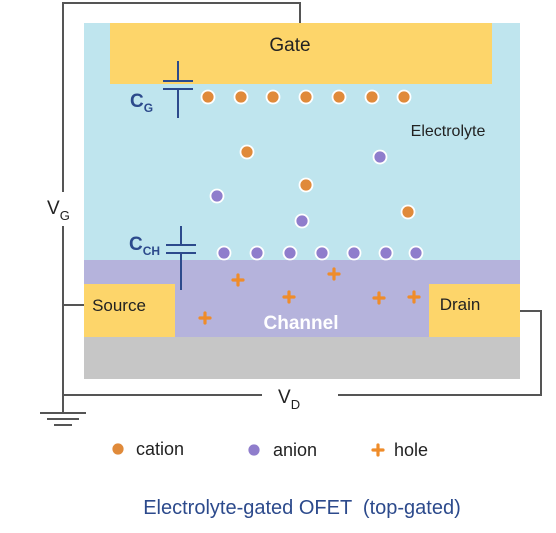  Describe the element at coordinates (295, 450) in the screenshot. I see `legend-anion-label: anion` at that location.